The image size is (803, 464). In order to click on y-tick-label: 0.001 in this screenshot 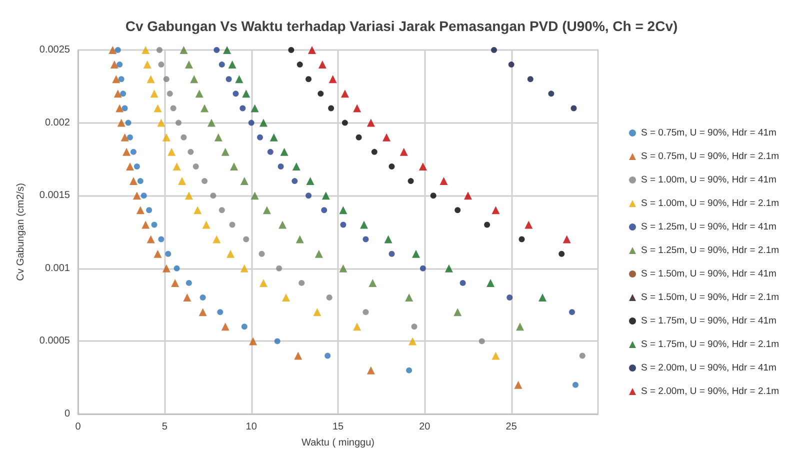, I will do `click(57, 268)`.